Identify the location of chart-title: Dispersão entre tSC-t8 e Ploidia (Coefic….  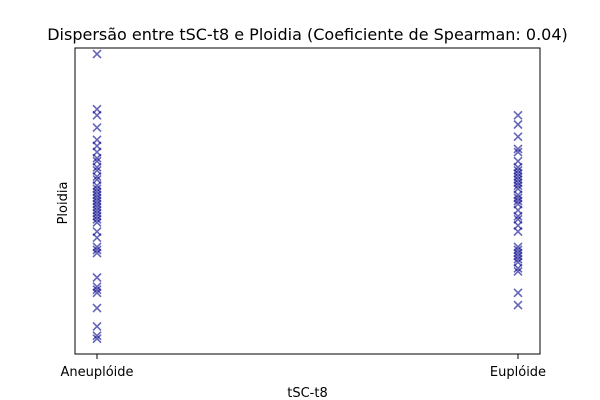
(307, 34).